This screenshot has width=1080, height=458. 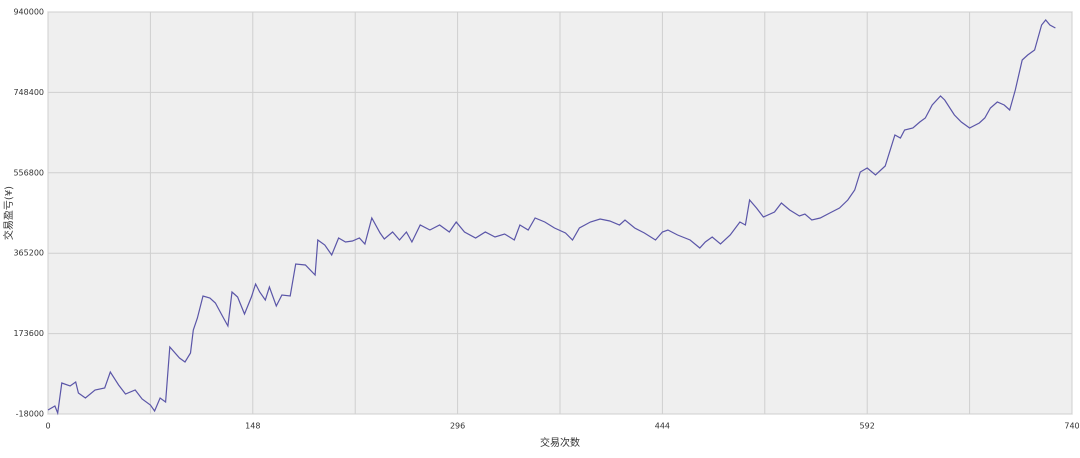 What do you see at coordinates (28, 253) in the screenshot?
I see `y-tick-label: 365200` at bounding box center [28, 253].